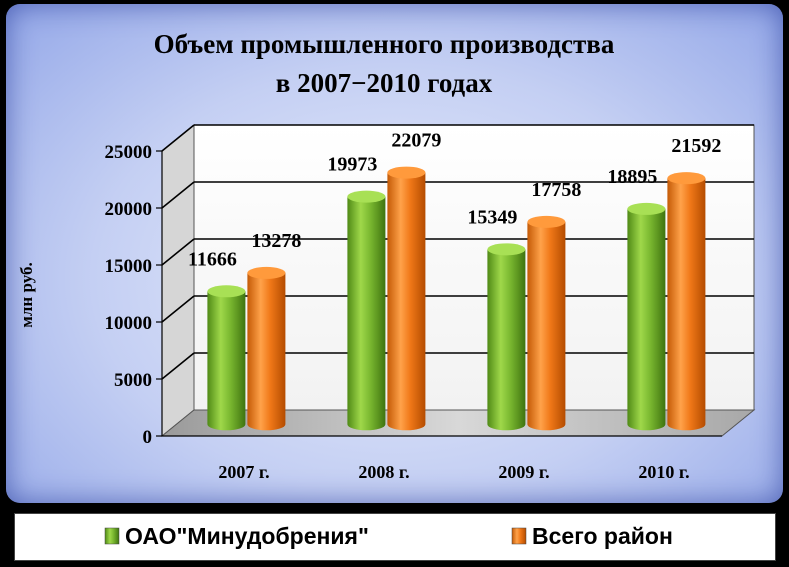 The width and height of the screenshot is (789, 567). I want to click on legend: ОАО"Минудобрения" Всего район, so click(388, 536).